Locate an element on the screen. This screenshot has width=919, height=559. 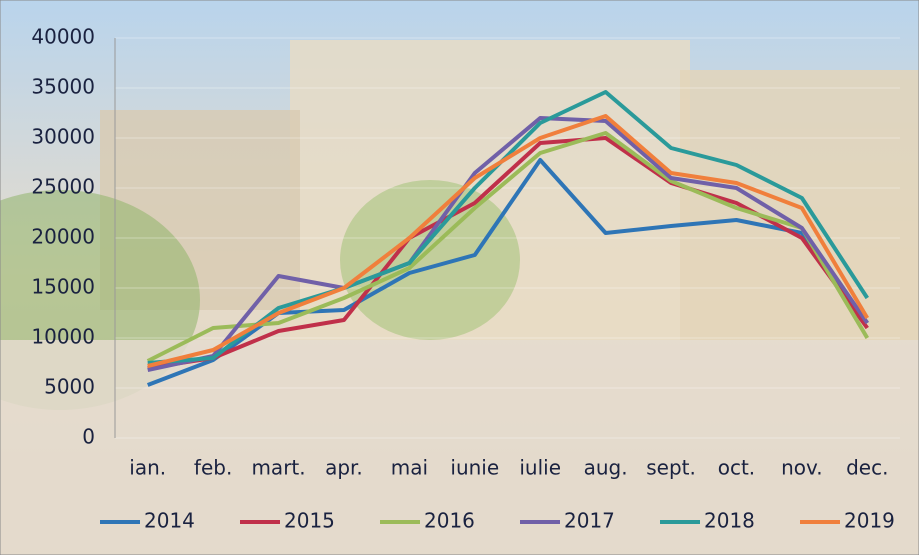
legend-label: 2016 is located at coordinates (449, 521).